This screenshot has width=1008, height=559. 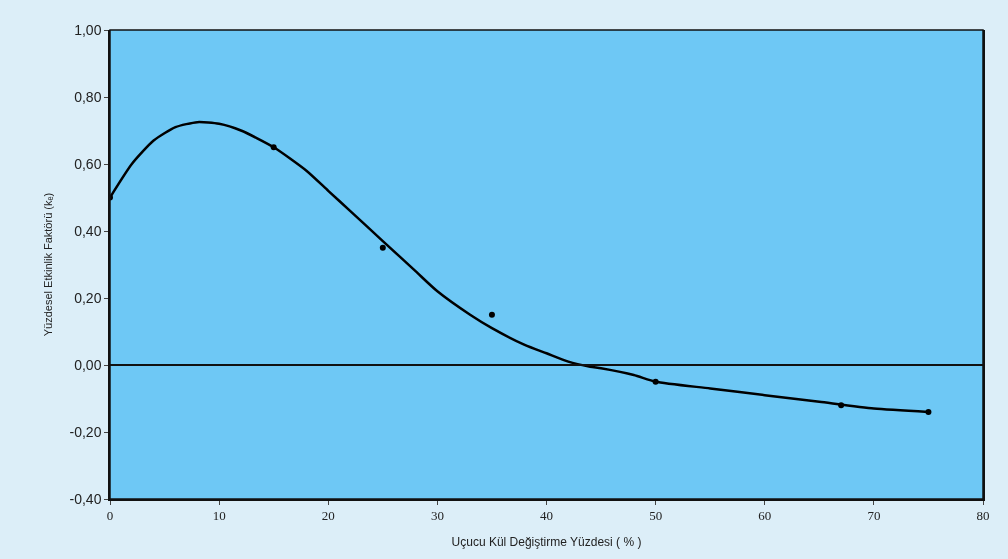 What do you see at coordinates (437, 516) in the screenshot?
I see `x-tick-label: 30` at bounding box center [437, 516].